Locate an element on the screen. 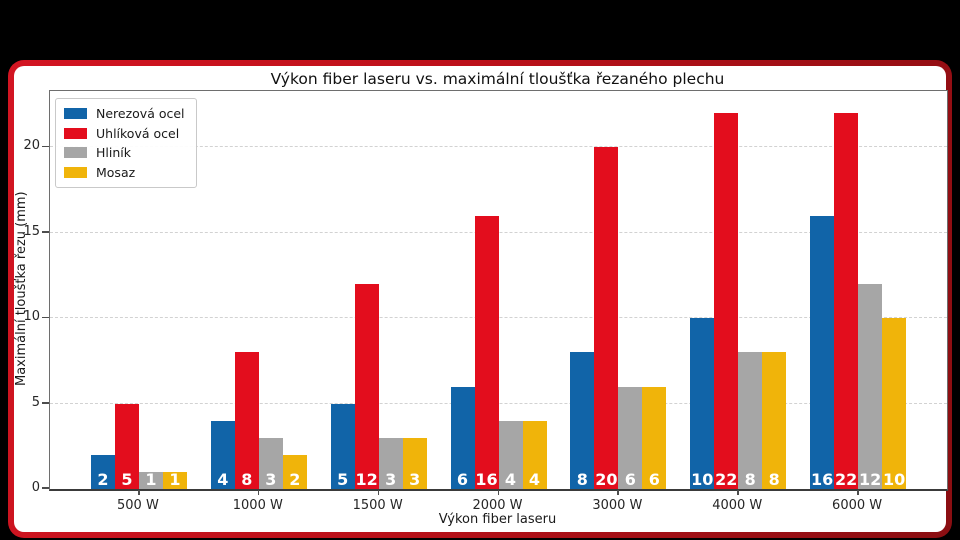 This screenshot has height=540, width=960. bar-group: 5 12 3 3 is located at coordinates (379, 290).